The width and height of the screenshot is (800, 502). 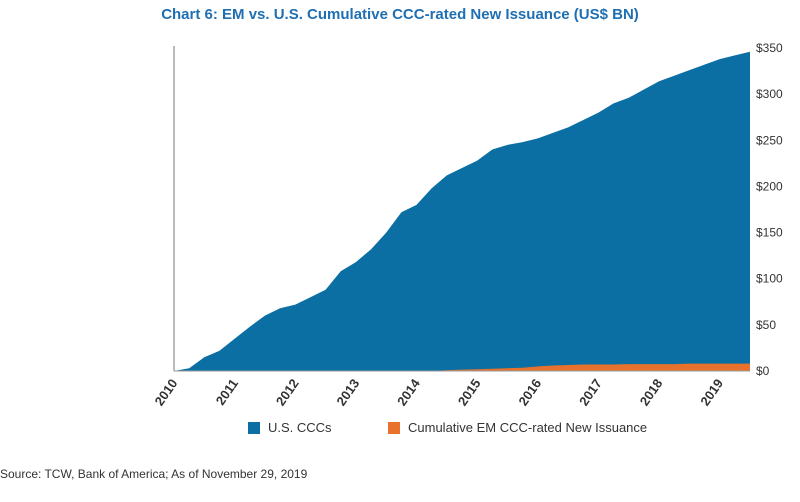 What do you see at coordinates (769, 140) in the screenshot?
I see `y-tick-label: $250` at bounding box center [769, 140].